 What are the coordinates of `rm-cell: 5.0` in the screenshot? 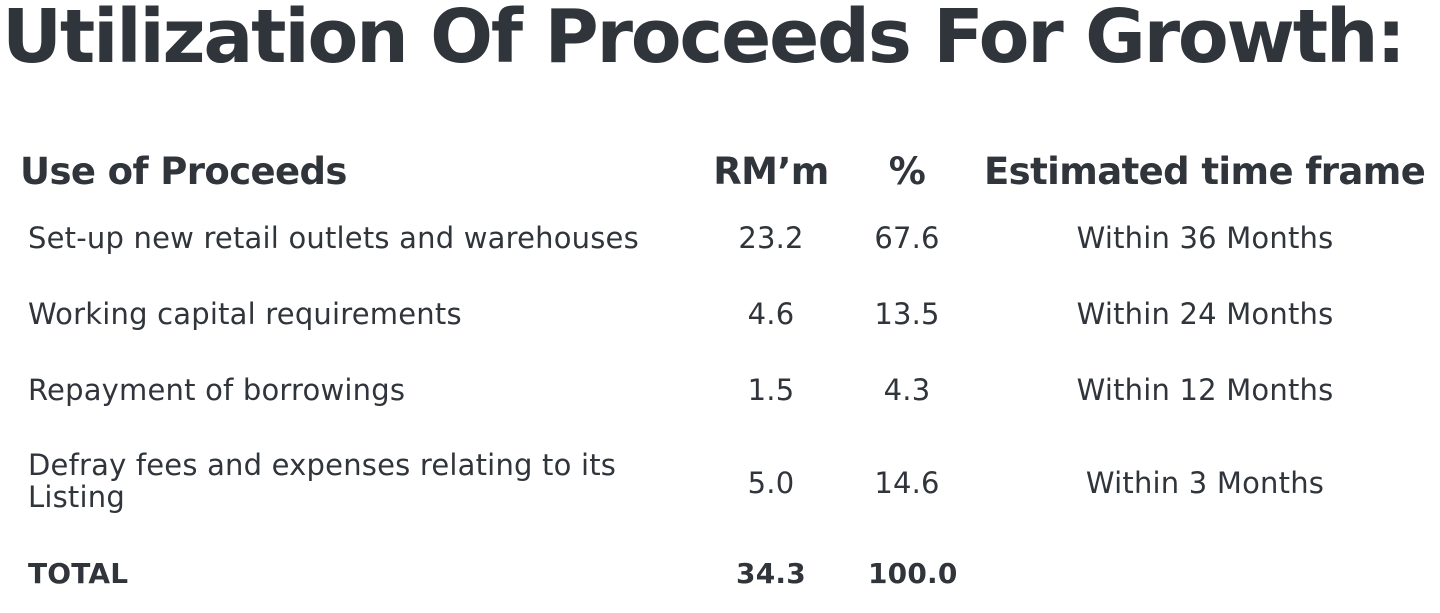 It's located at (771, 483).